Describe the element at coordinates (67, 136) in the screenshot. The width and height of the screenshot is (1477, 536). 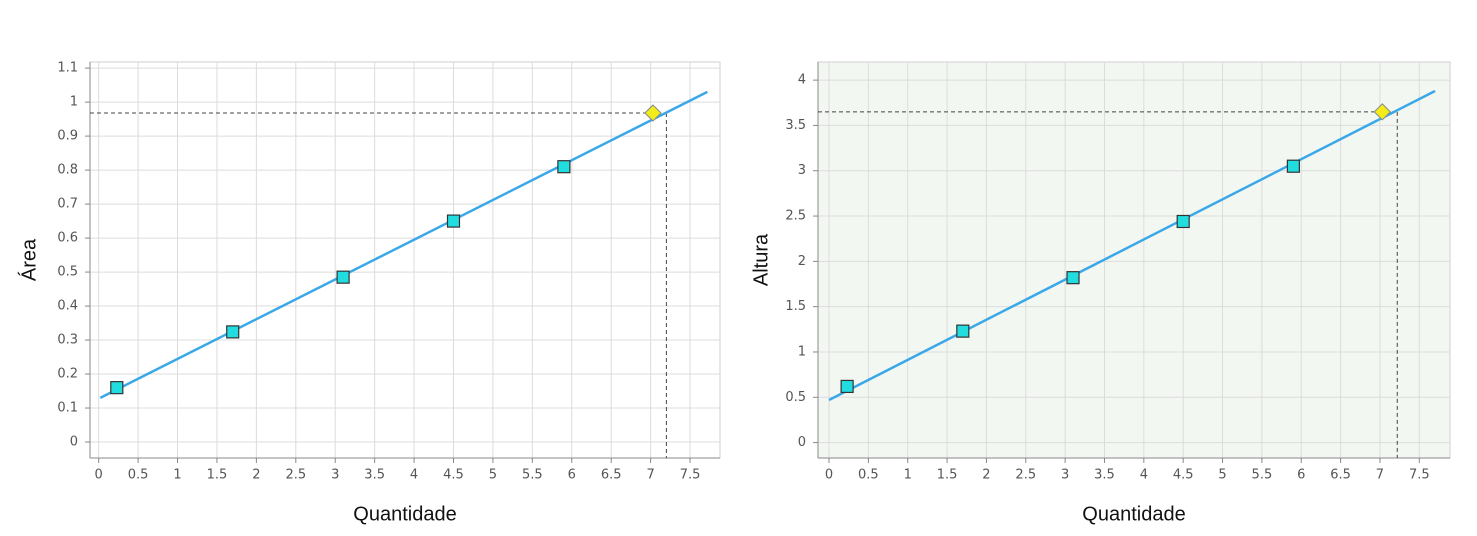
I see `y-tick-label: 0.9` at that location.